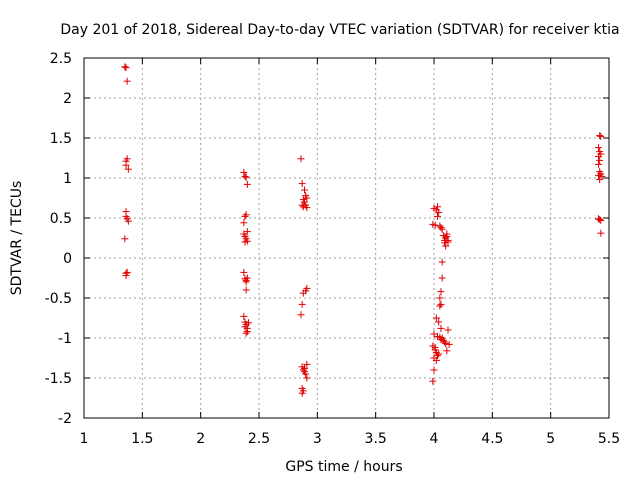 The image size is (640, 480). I want to click on x-tick-label: 3.5, so click(376, 439).